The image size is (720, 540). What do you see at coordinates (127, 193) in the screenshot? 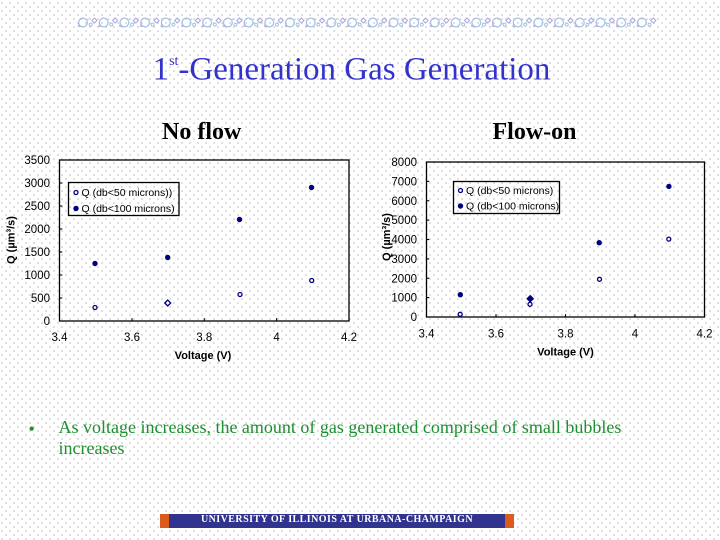
I see `svg-text: Q (db<50 microns))` at bounding box center [127, 193].